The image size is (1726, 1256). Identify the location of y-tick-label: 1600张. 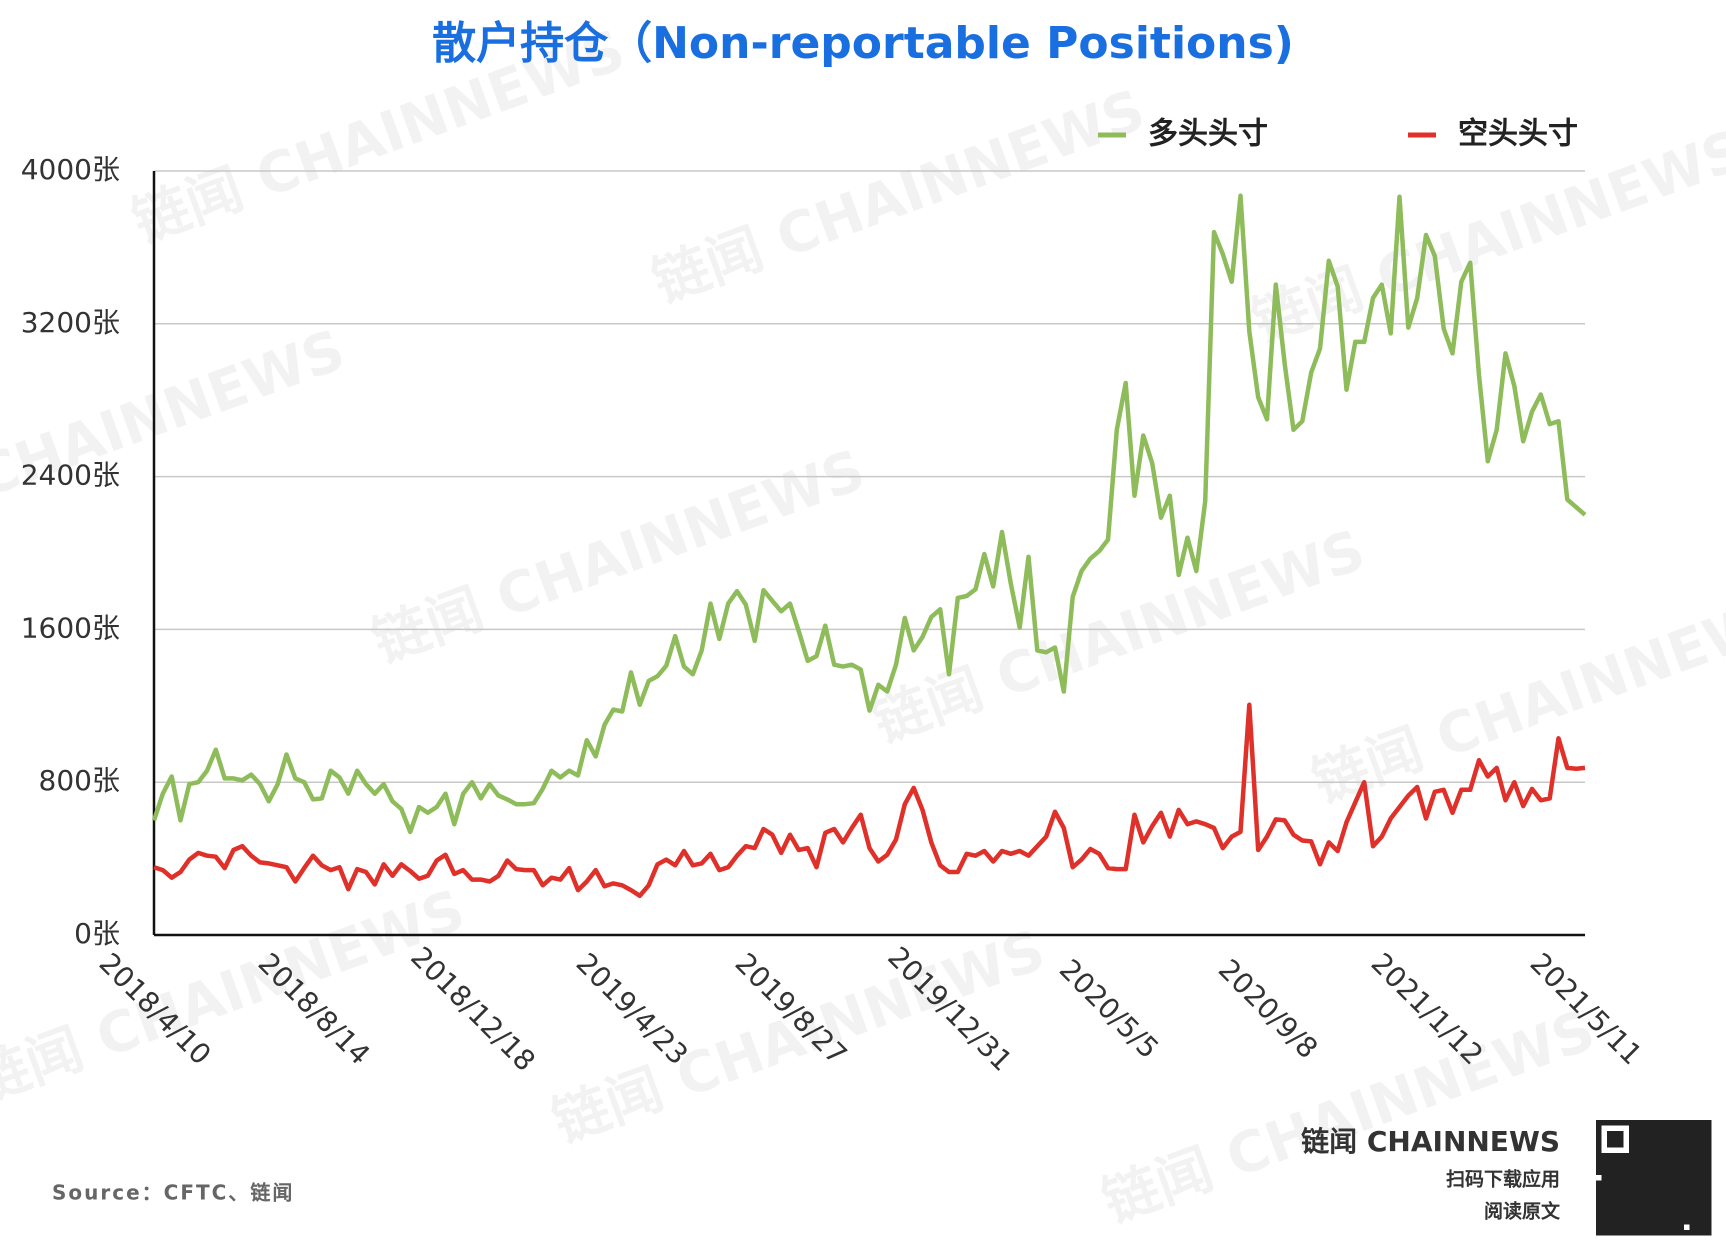
(70, 627).